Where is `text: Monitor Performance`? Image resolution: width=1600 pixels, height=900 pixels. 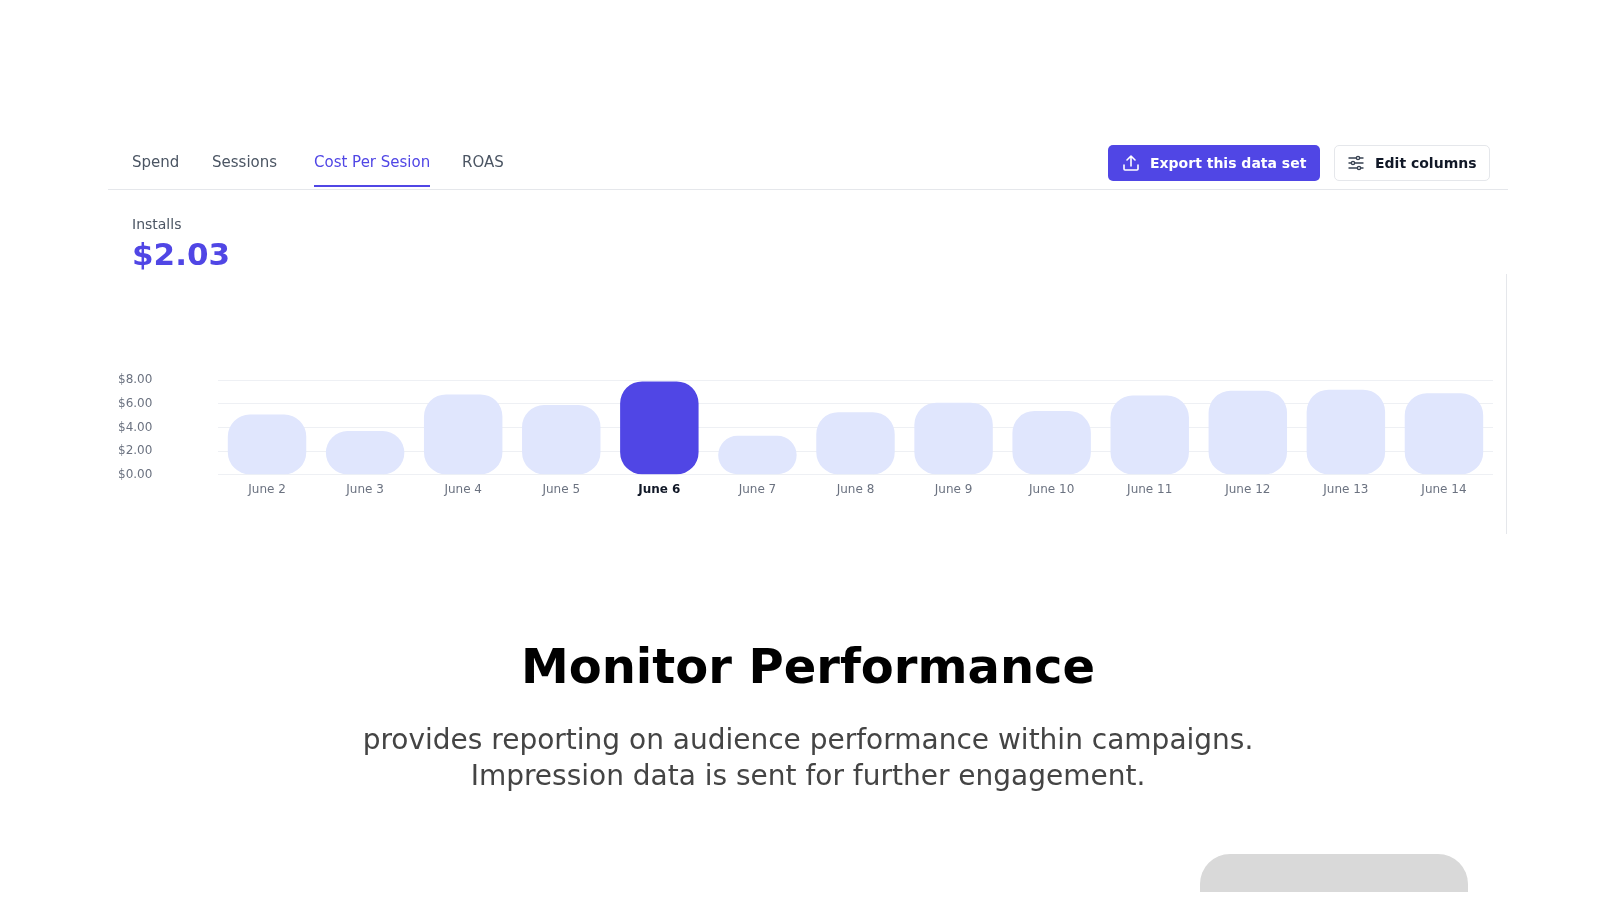 text: Monitor Performance is located at coordinates (808, 666).